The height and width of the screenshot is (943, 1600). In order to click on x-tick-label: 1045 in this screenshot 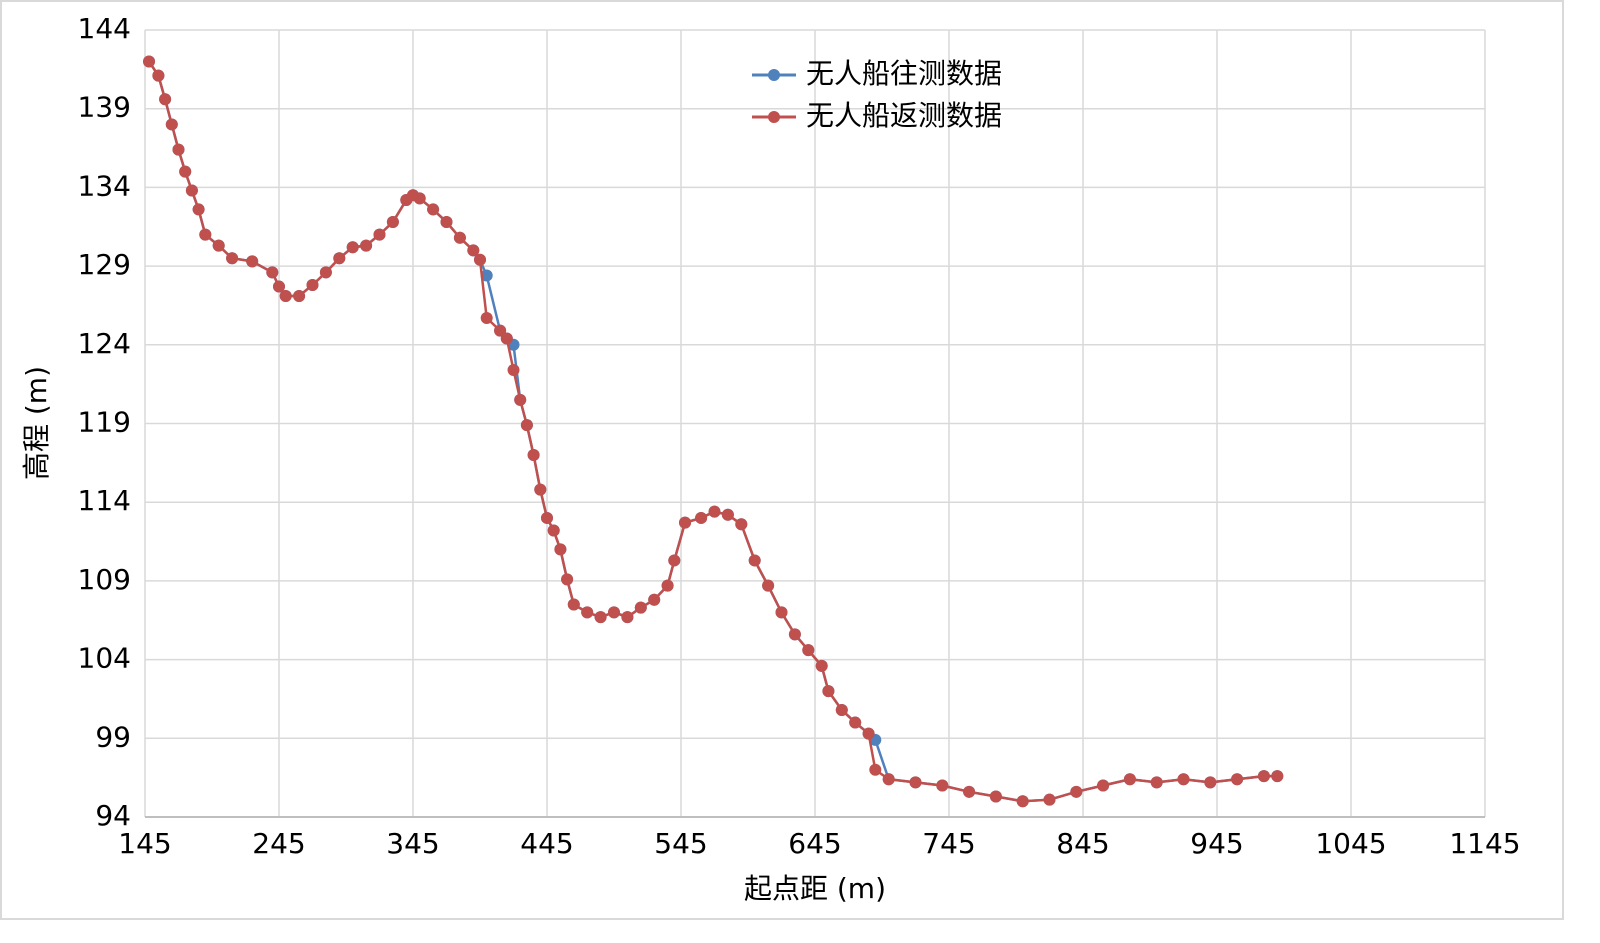, I will do `click(1350, 843)`.